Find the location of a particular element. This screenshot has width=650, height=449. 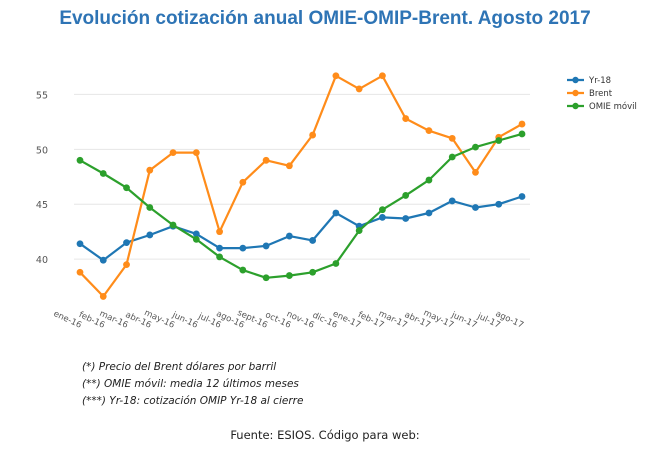

footnote-brent: (*) Precio del Brent dólares por barril is located at coordinates (179, 367).